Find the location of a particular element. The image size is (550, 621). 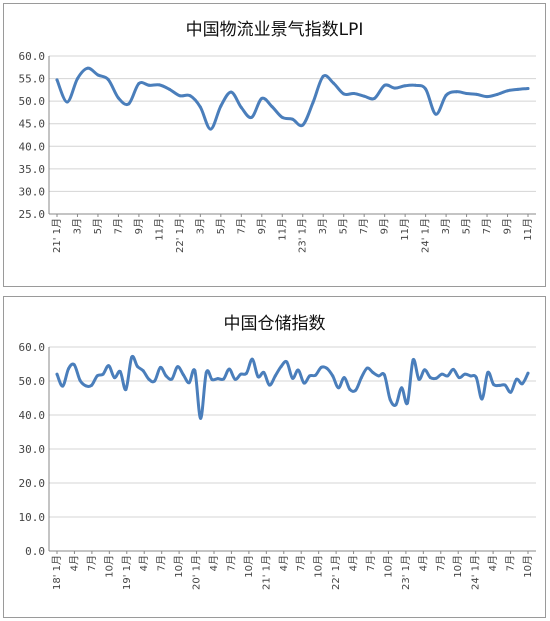

y-tick-label: 40.0 is located at coordinates (32, 146).